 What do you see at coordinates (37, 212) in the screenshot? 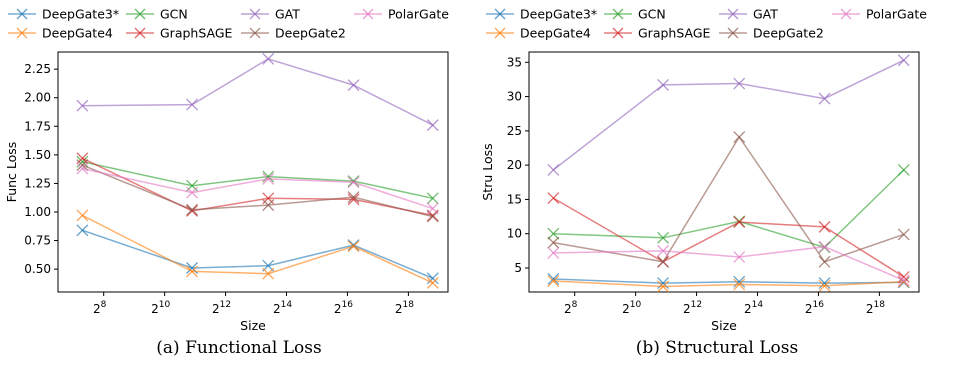
I see `y-tick-label: 1.00` at bounding box center [37, 212].